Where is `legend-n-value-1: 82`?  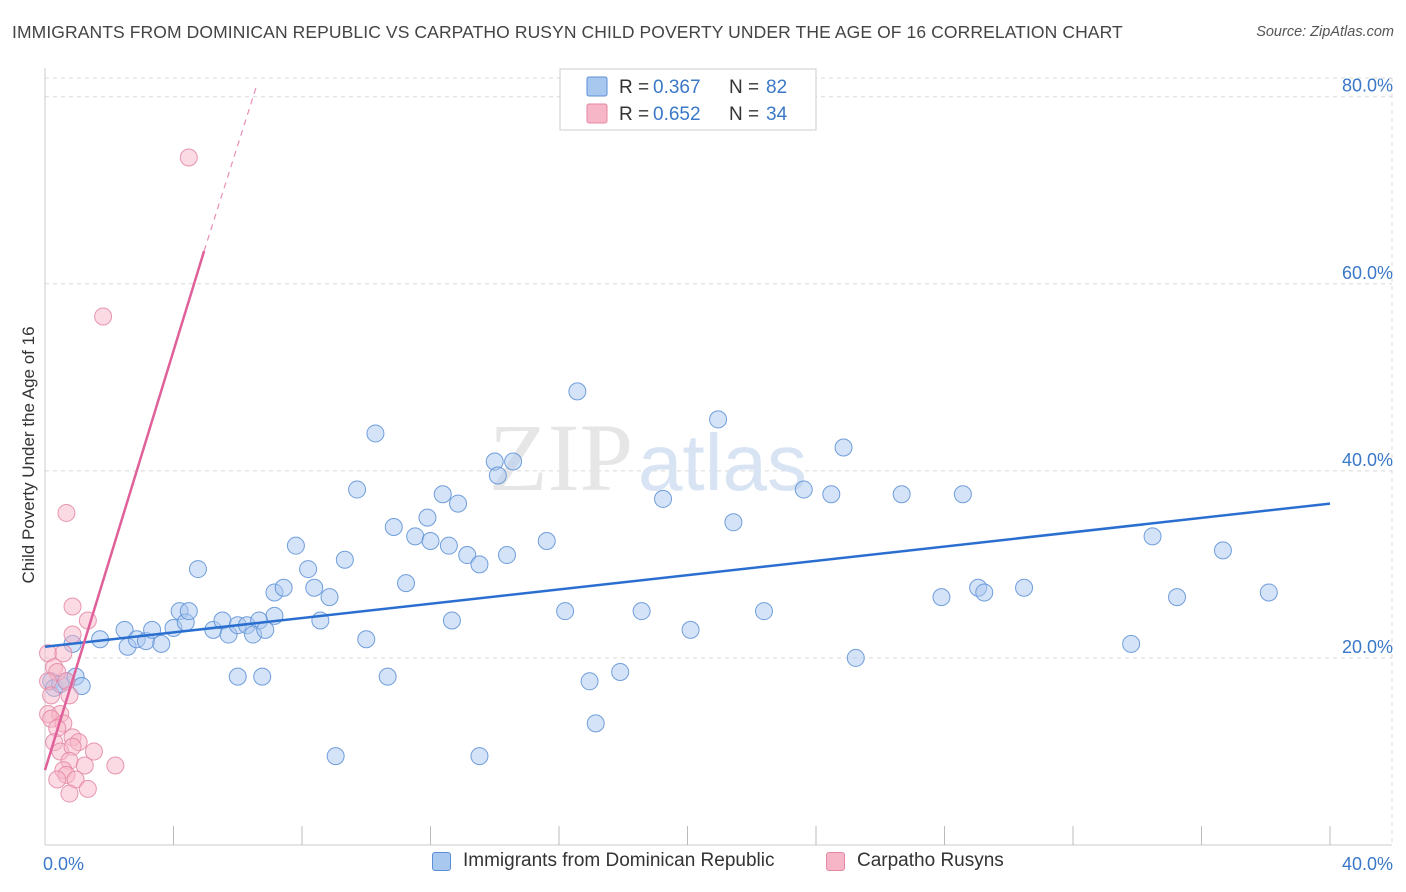
legend-n-value-1: 82 is located at coordinates (776, 87).